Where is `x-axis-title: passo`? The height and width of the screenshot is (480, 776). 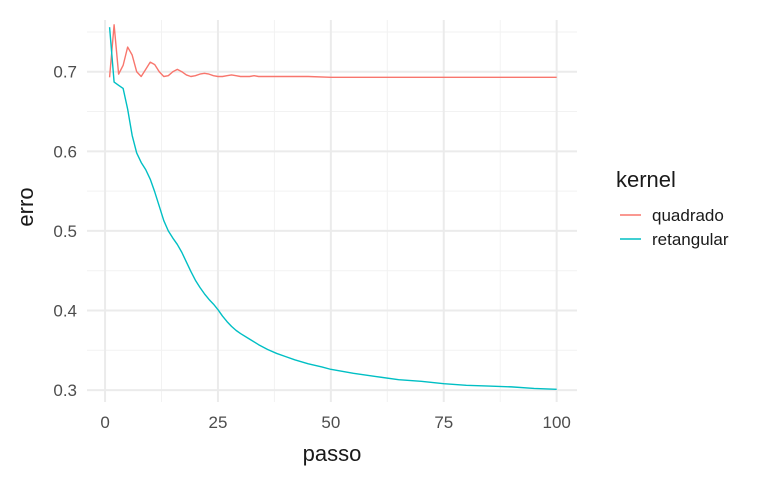
x-axis-title: passo is located at coordinates (332, 453).